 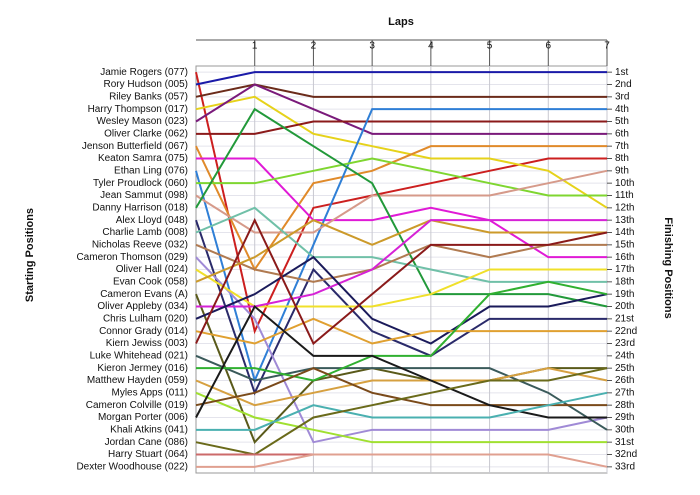 What do you see at coordinates (624, 195) in the screenshot?
I see `finishing-position-label: 11th` at bounding box center [624, 195].